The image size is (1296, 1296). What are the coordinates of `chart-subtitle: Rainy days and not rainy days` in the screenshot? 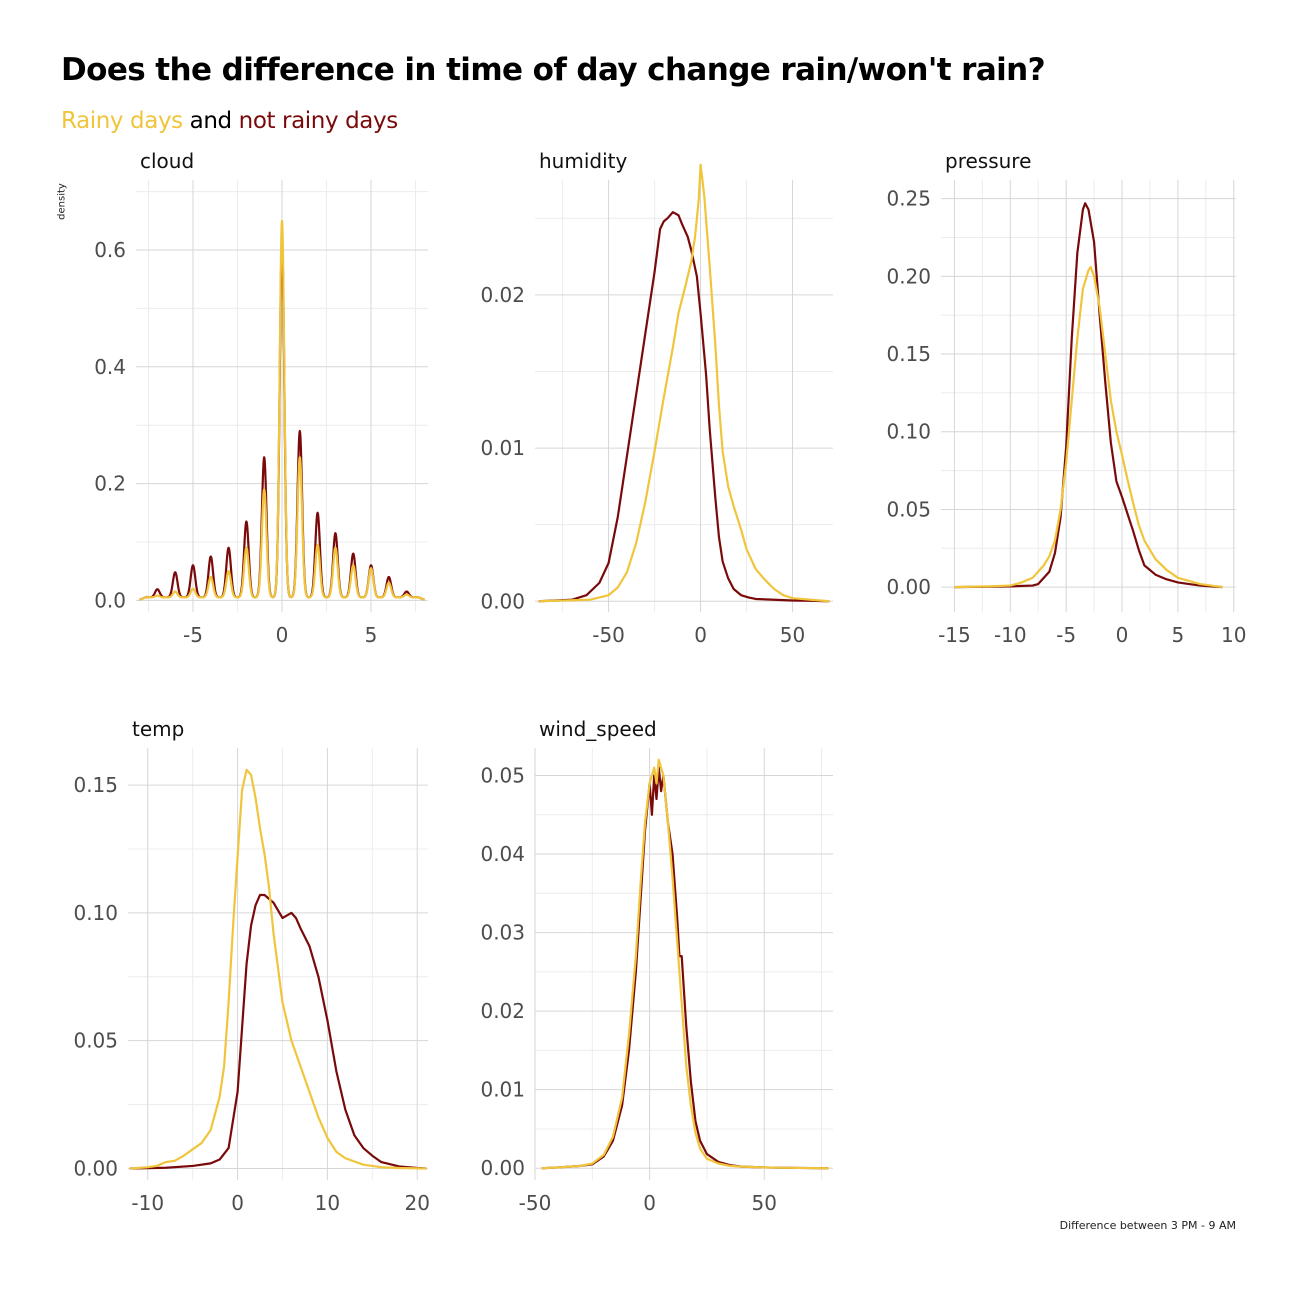 It's located at (229, 121).